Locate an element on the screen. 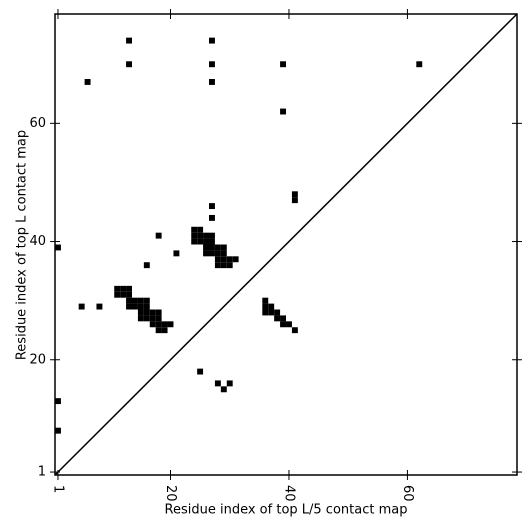 This screenshot has height=531, width=531. y-tick-label: 1 is located at coordinates (42, 472).